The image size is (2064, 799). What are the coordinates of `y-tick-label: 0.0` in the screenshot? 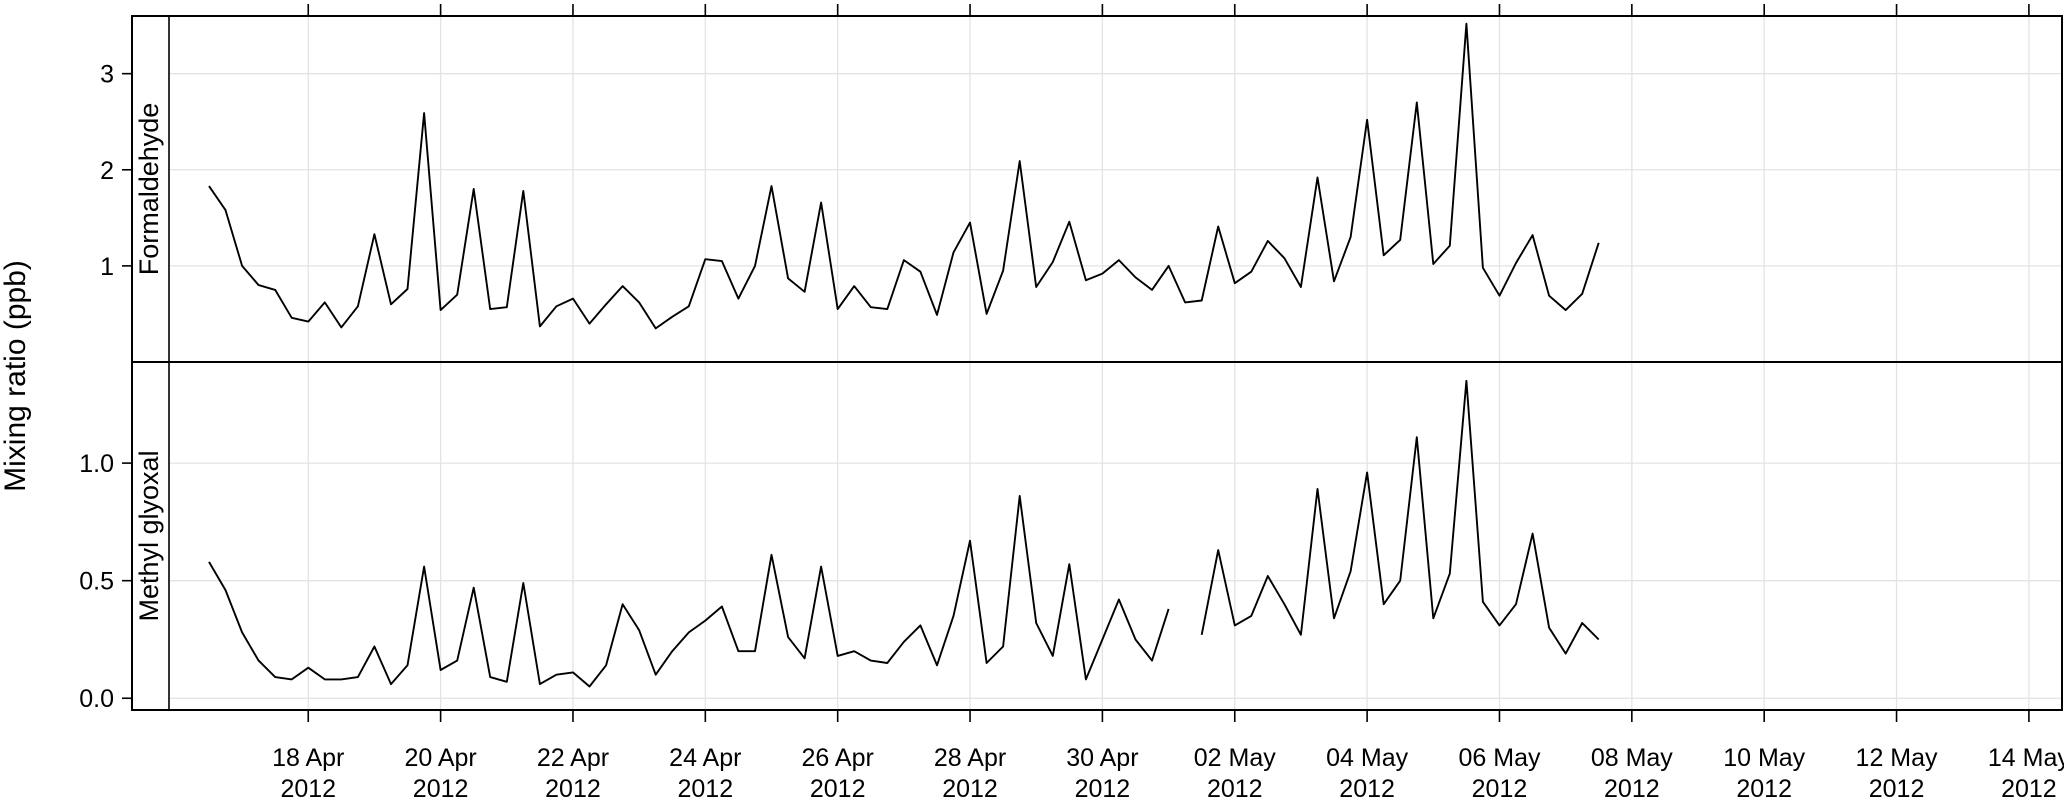 It's located at (96, 699).